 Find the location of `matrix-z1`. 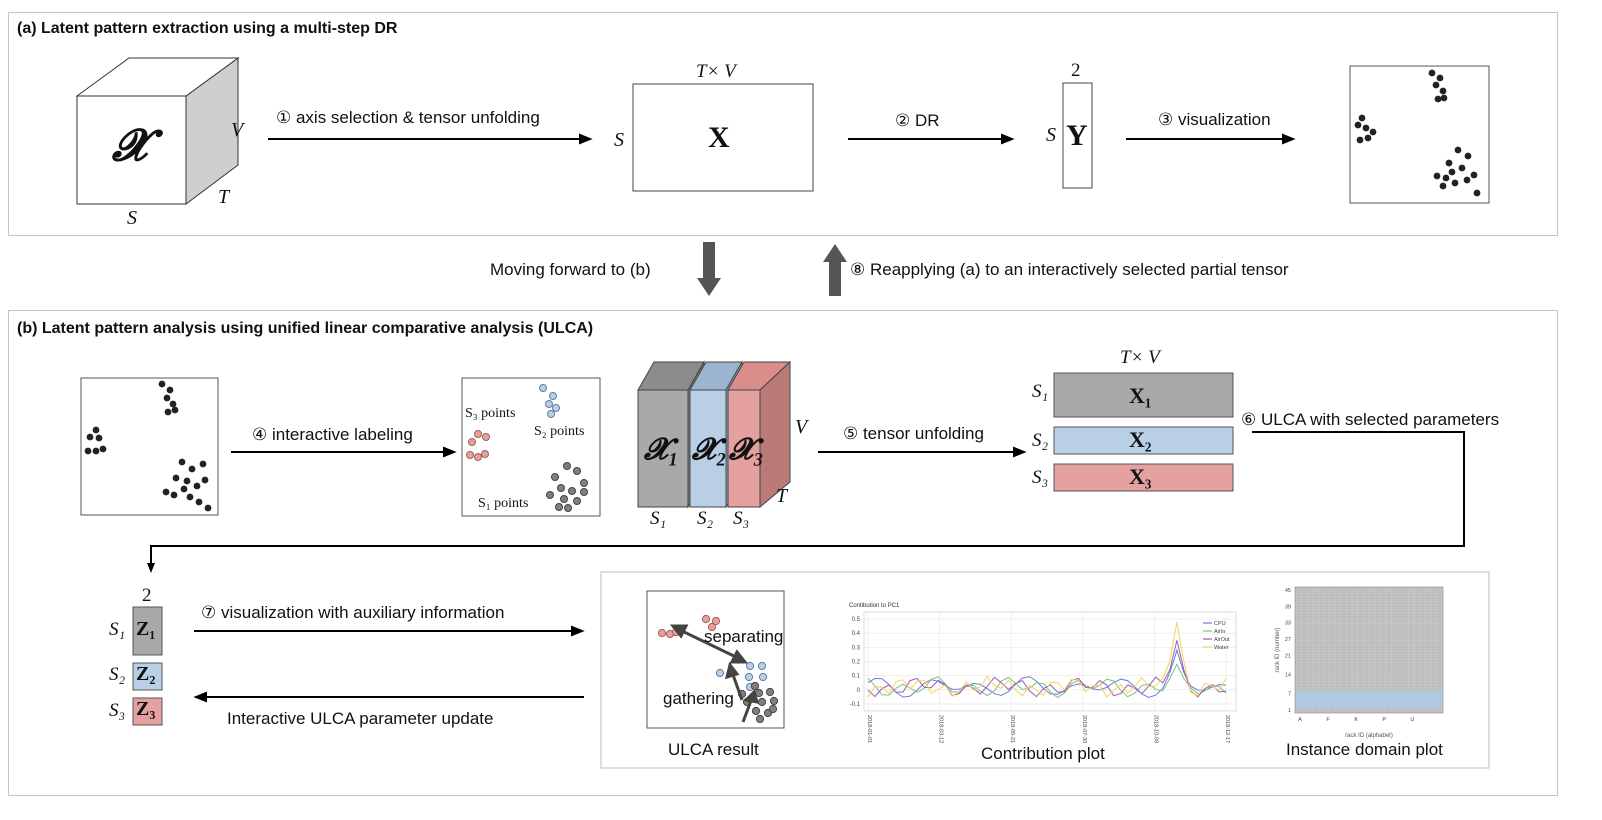

matrix-z1 is located at coordinates (147, 631).